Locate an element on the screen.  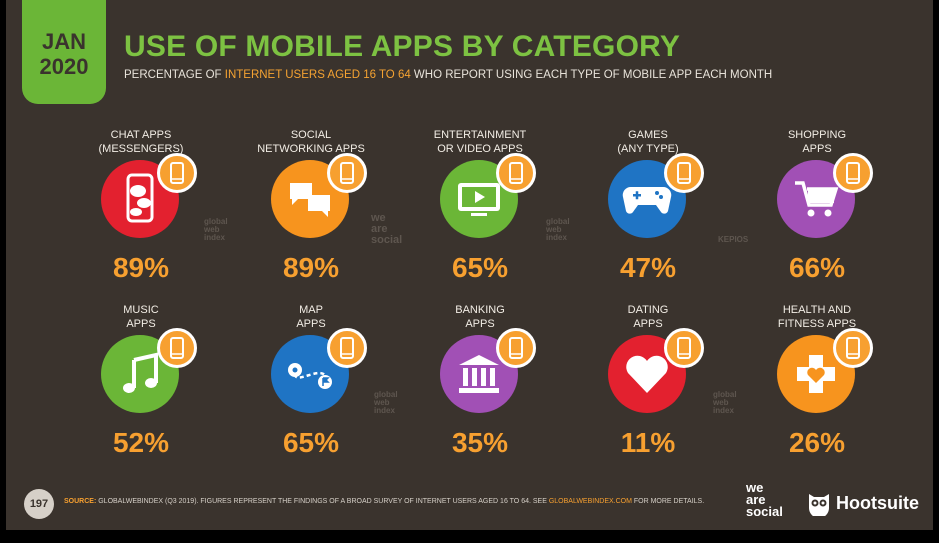
category-shopping: SHOPPING APPS 66% is located at coordinates (817, 205).